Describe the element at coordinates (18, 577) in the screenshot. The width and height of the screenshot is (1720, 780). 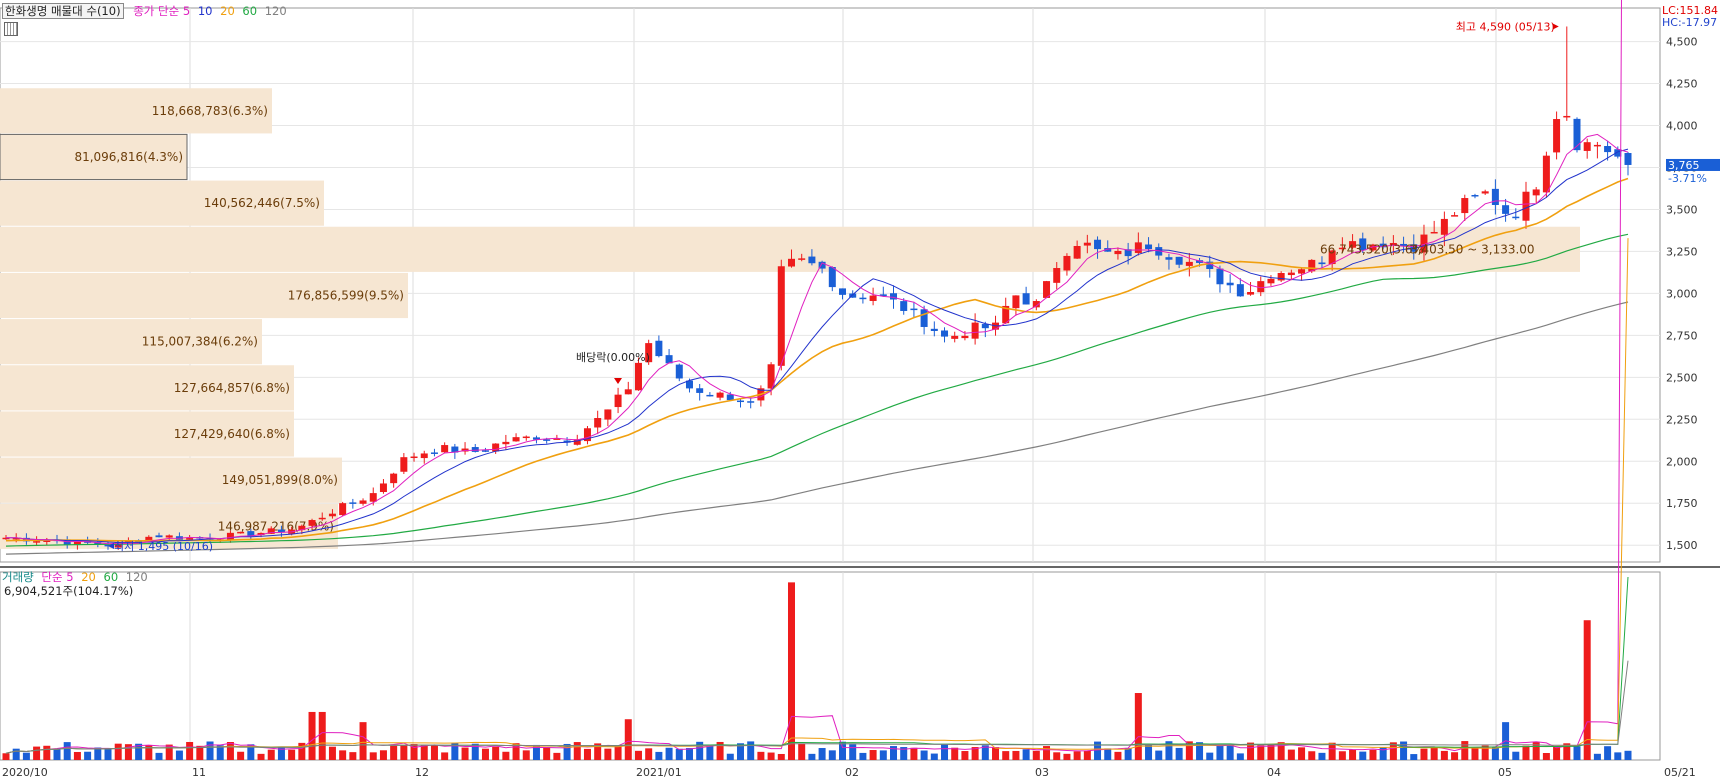
I see `volume-title: 거래량` at that location.